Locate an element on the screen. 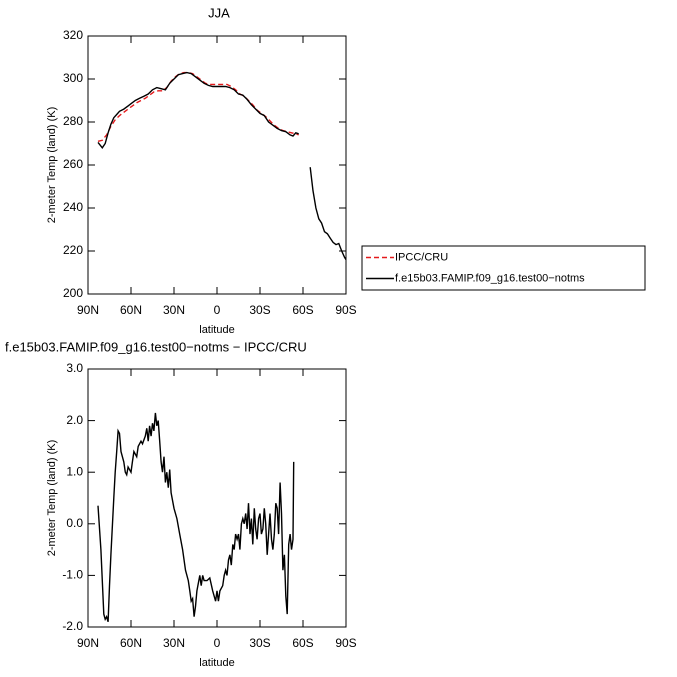 This screenshot has height=677, width=677. legend-label: IPCC/CRU is located at coordinates (421, 257).